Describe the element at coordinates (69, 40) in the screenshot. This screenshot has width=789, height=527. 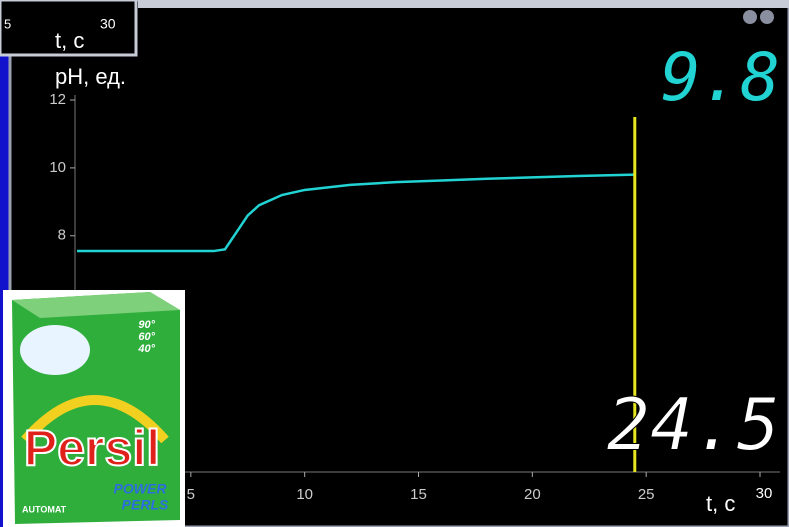
I see `inset-axis-label: t, c` at that location.